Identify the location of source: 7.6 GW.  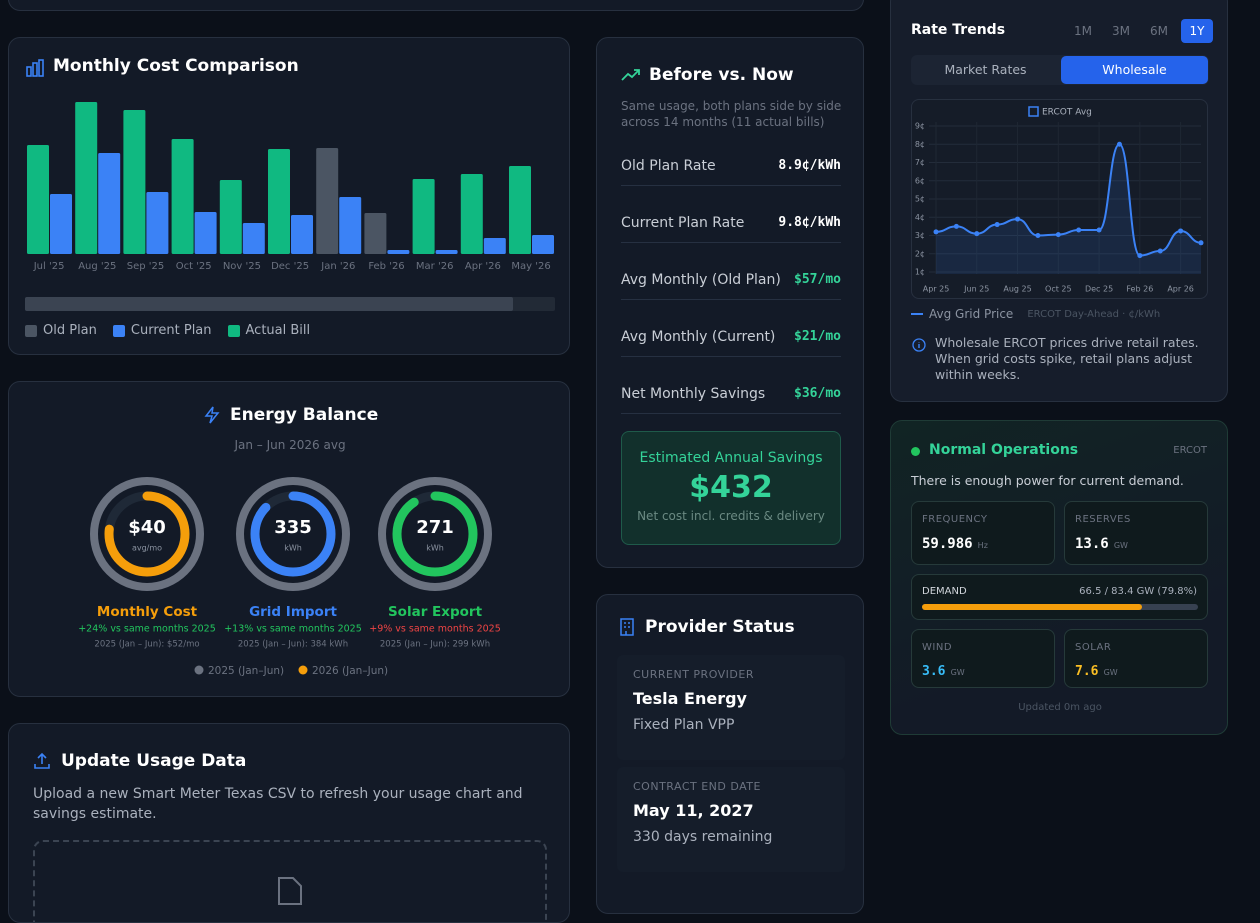
(1096, 669).